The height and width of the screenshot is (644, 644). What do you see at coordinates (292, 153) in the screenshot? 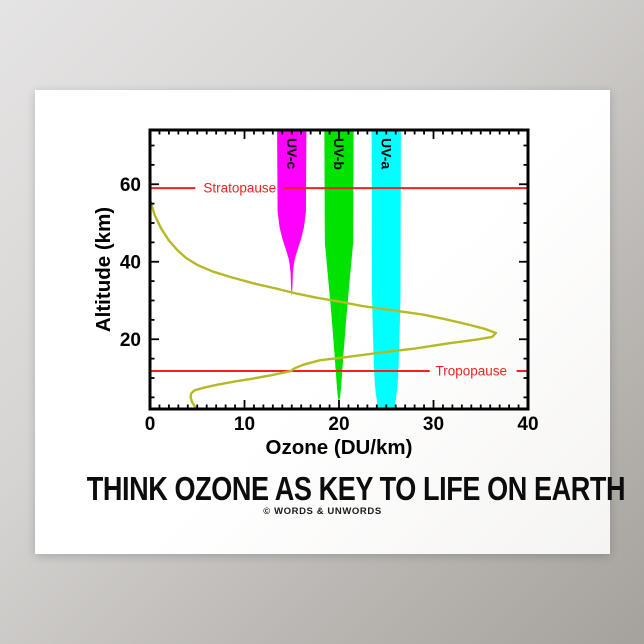
I see `uv-band-label-uv-c: UV-c` at bounding box center [292, 153].